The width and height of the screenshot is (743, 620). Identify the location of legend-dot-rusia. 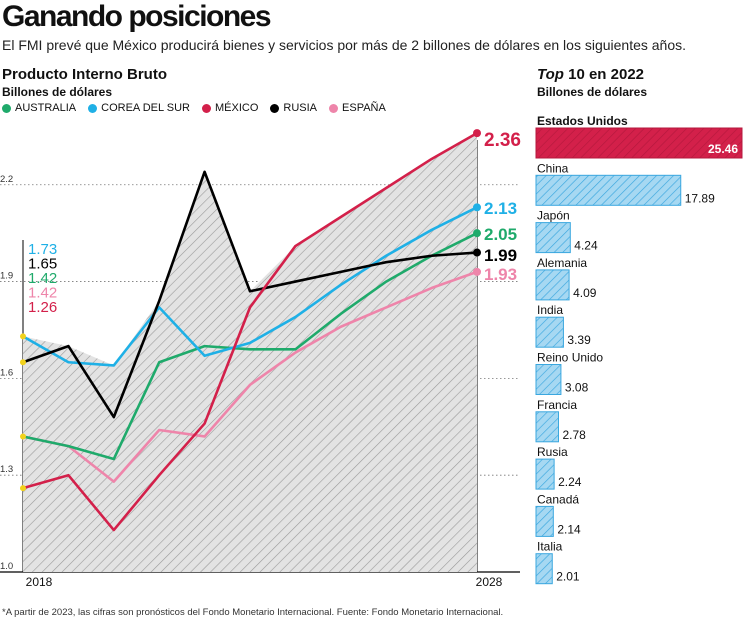
(275, 108).